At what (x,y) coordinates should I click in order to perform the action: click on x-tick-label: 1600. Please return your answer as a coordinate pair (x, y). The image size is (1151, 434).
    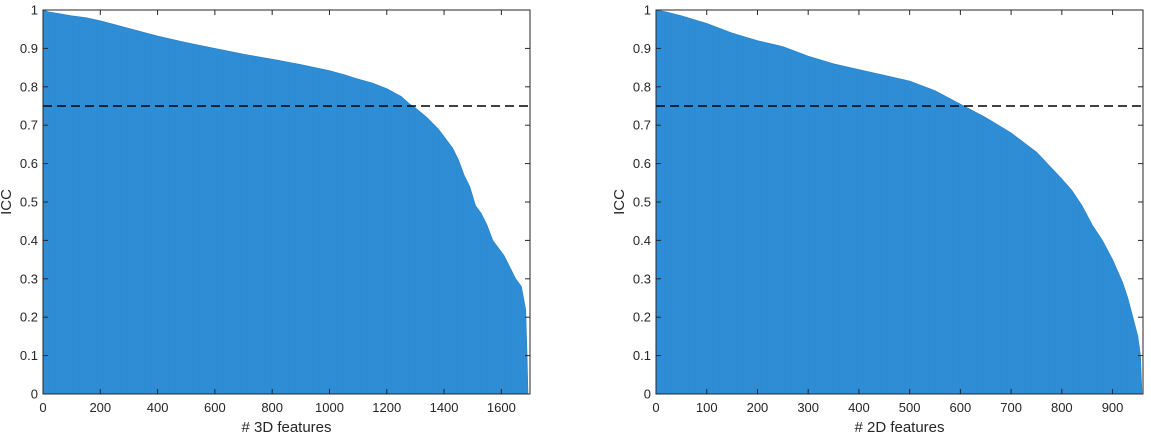
    Looking at the image, I should click on (501, 407).